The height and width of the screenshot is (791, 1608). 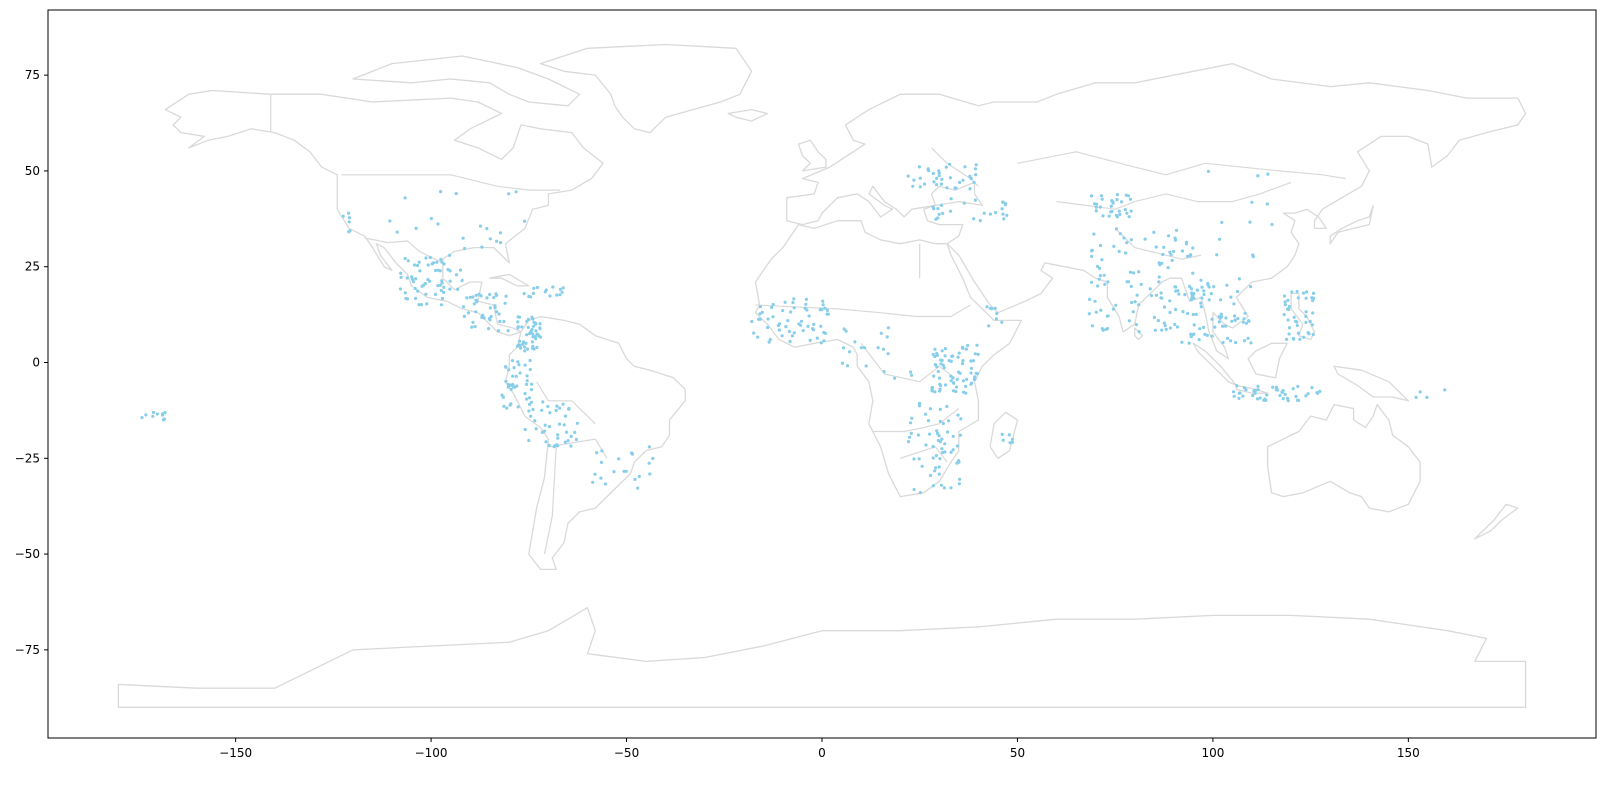 I want to click on new-guinea-outline, so click(x=1371, y=383).